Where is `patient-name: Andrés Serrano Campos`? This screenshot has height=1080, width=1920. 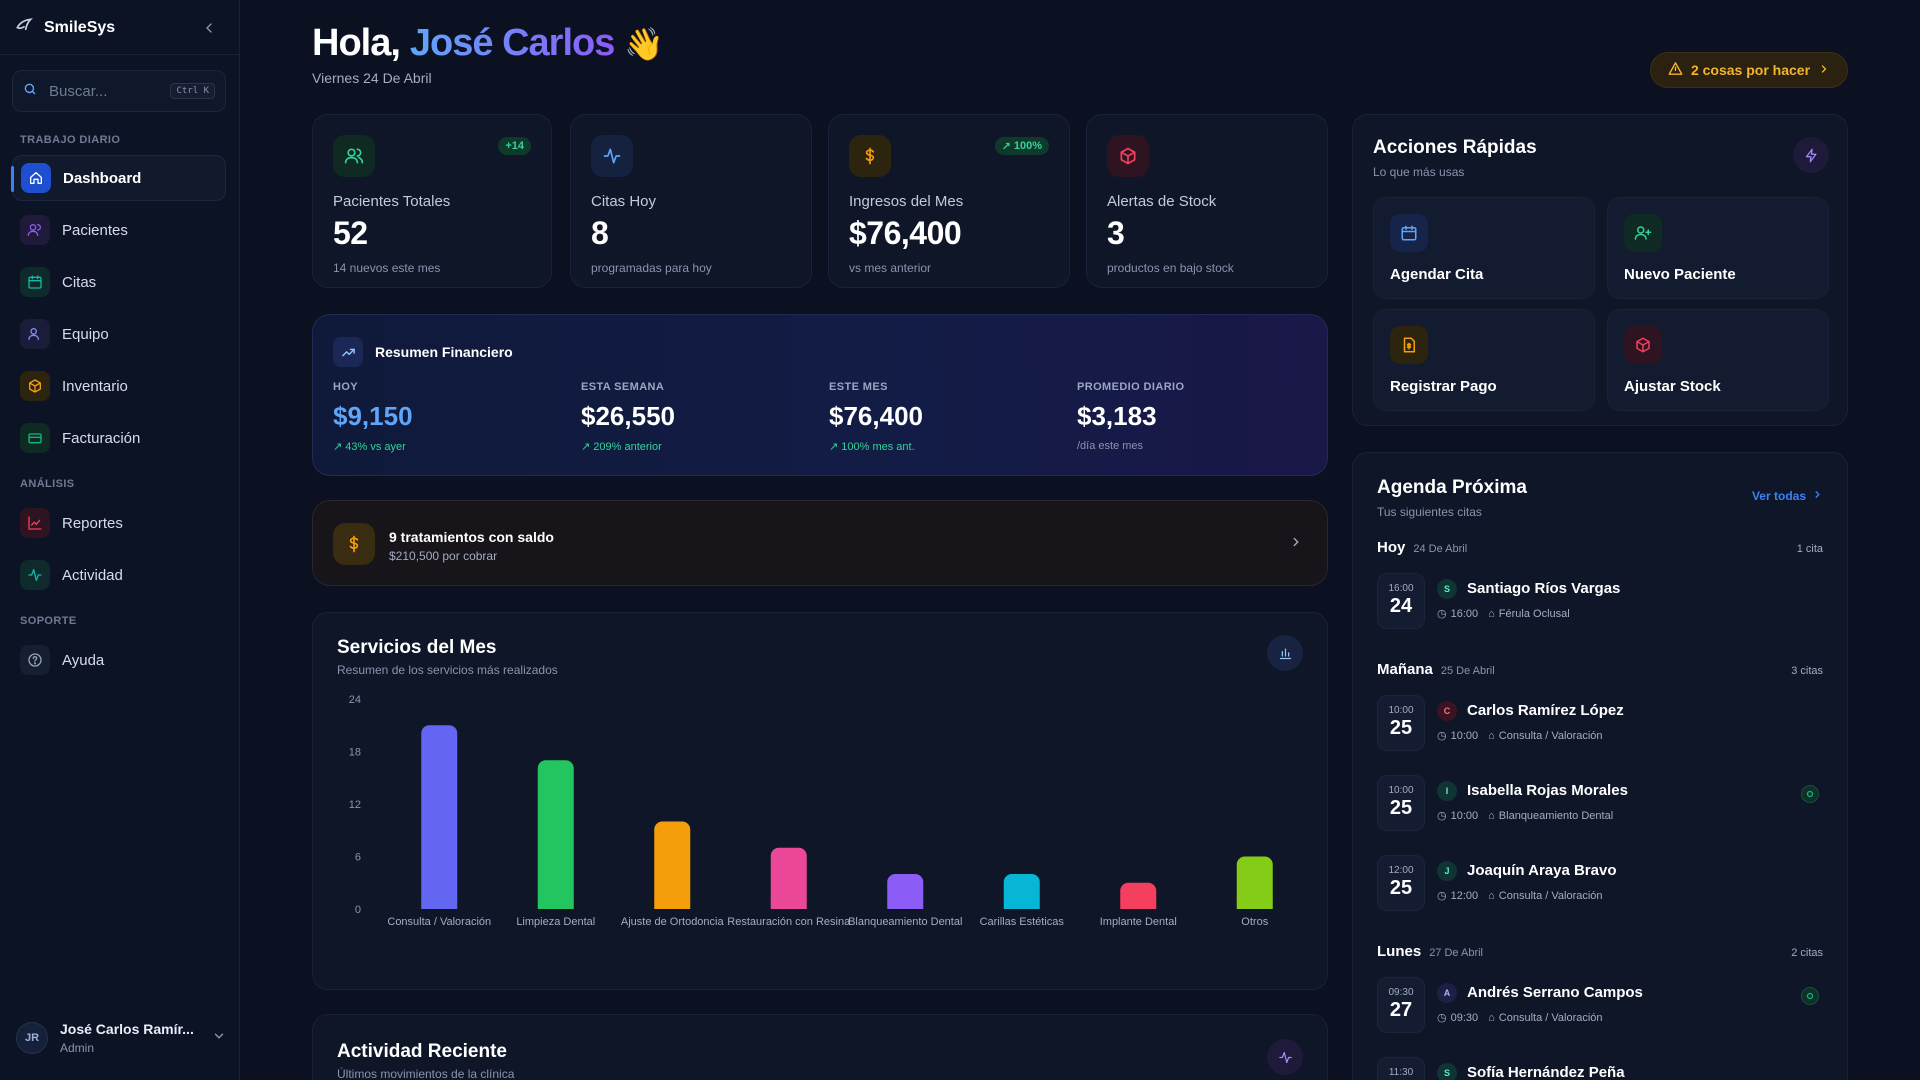
patient-name: Andrés Serrano Campos is located at coordinates (1555, 992).